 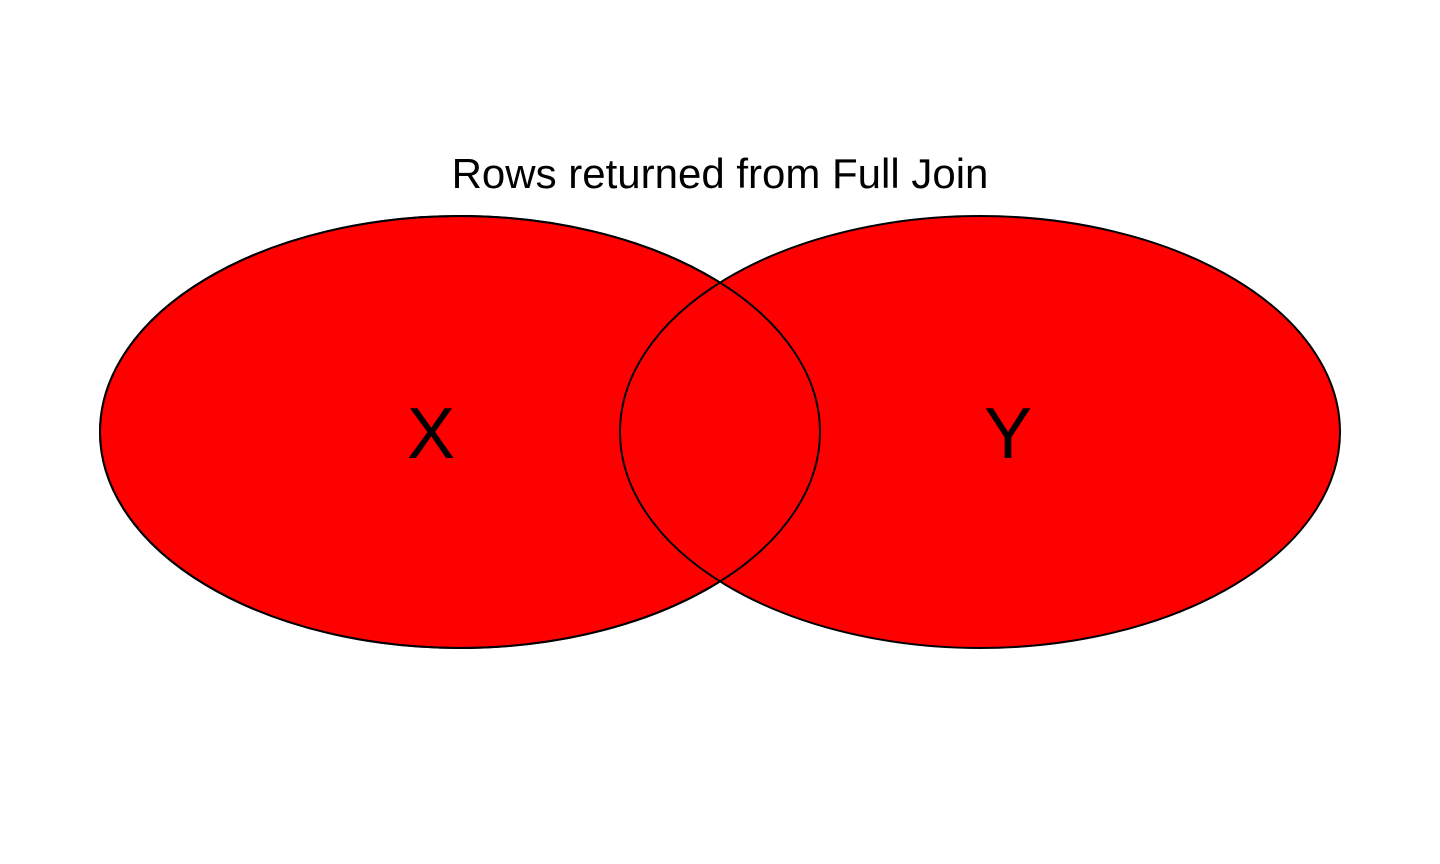 What do you see at coordinates (1008, 434) in the screenshot?
I see `set-y-label: Y` at bounding box center [1008, 434].